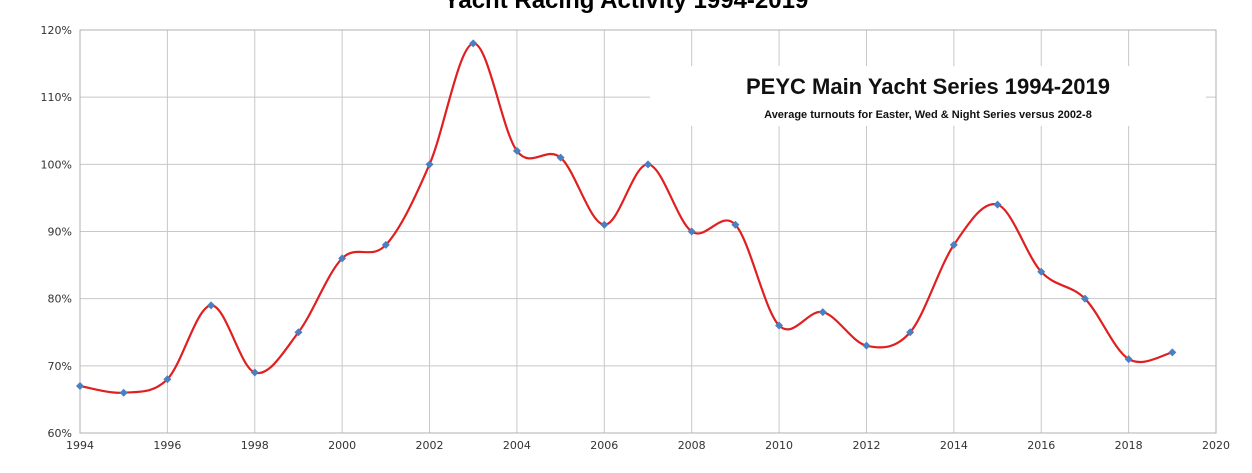 The width and height of the screenshot is (1252, 473). Describe the element at coordinates (80, 445) in the screenshot. I see `x-tick-label: 1994` at that location.